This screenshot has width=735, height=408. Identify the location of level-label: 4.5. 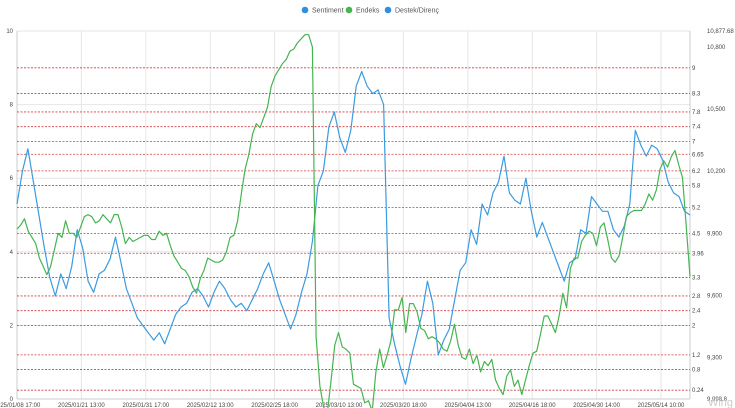
(696, 234).